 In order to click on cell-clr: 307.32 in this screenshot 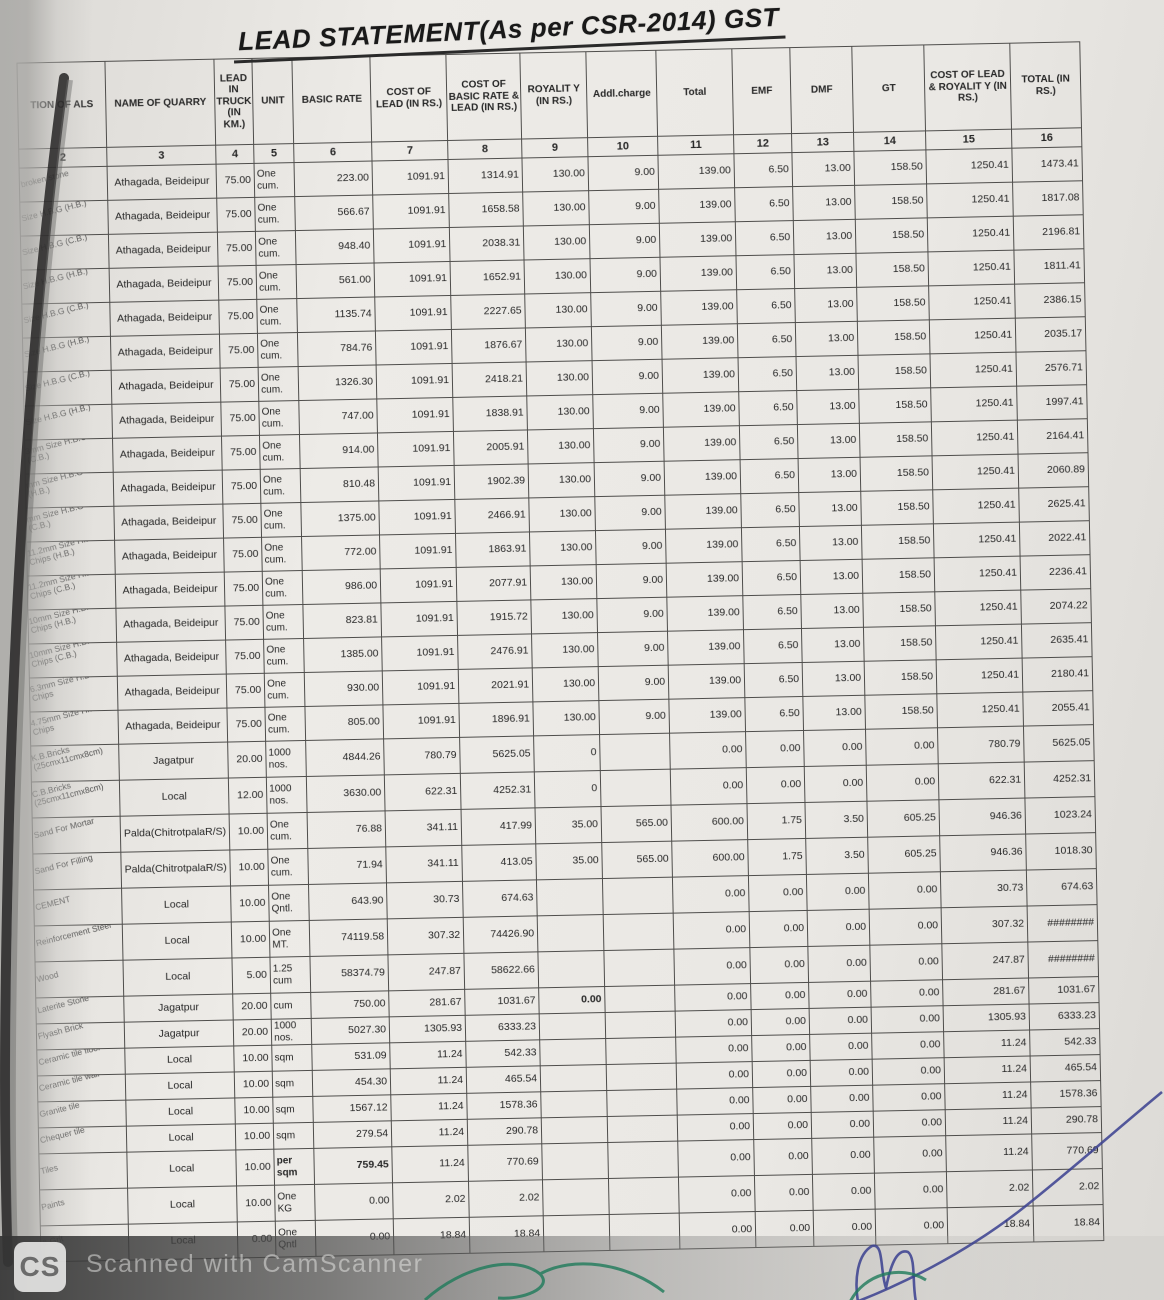, I will do `click(984, 925)`.